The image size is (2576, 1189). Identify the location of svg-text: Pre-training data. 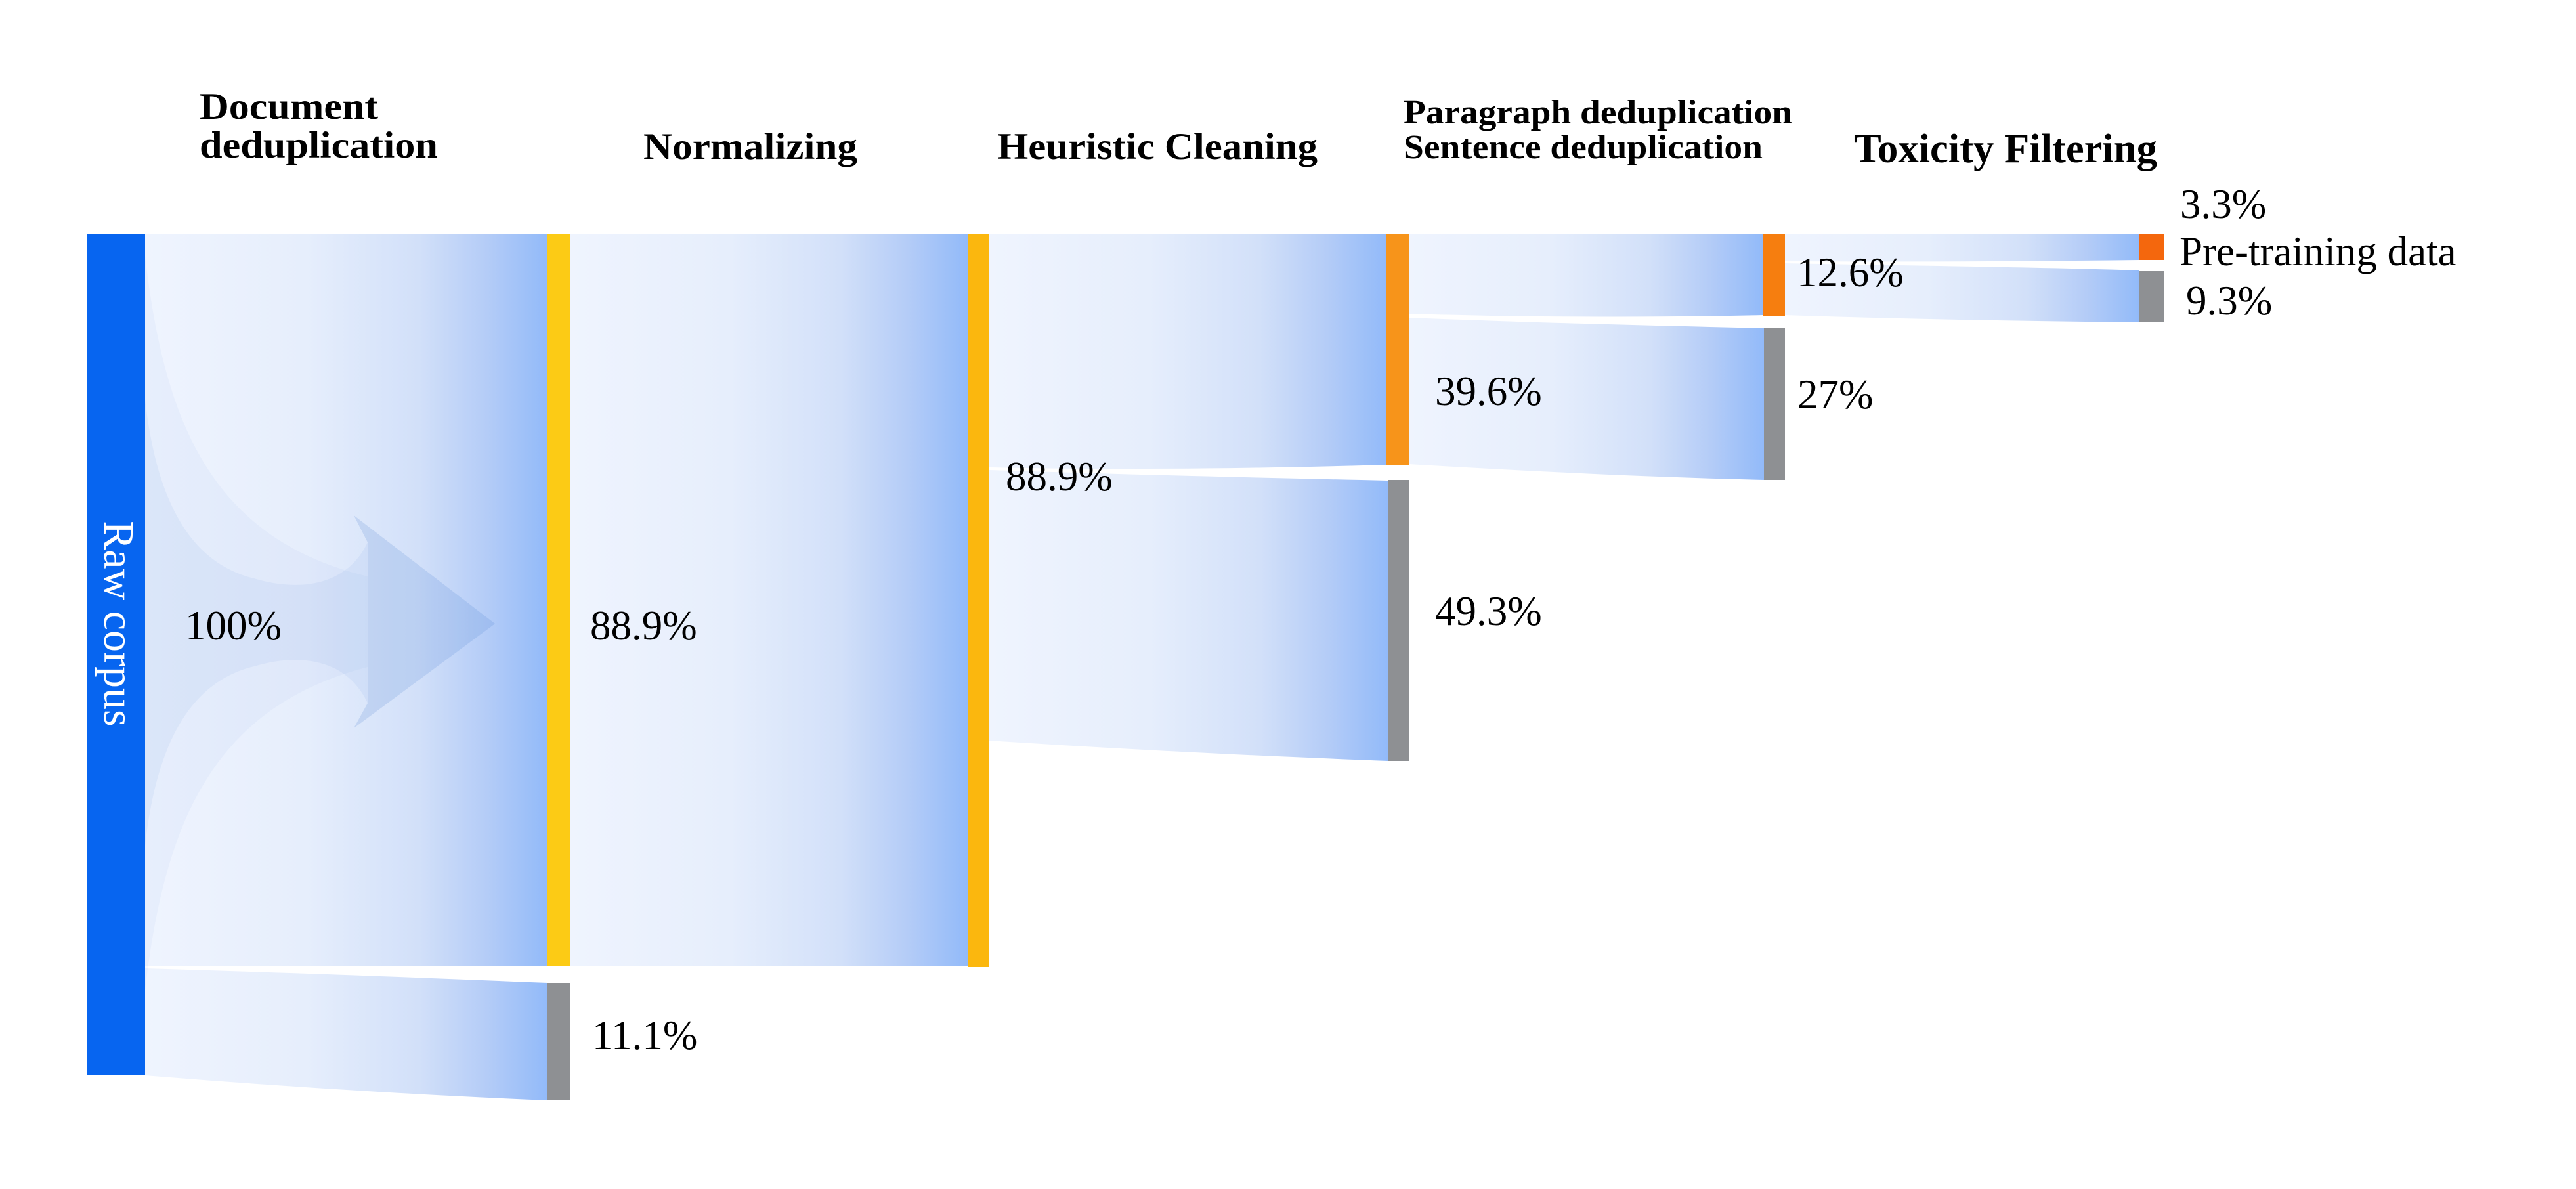
(2318, 251).